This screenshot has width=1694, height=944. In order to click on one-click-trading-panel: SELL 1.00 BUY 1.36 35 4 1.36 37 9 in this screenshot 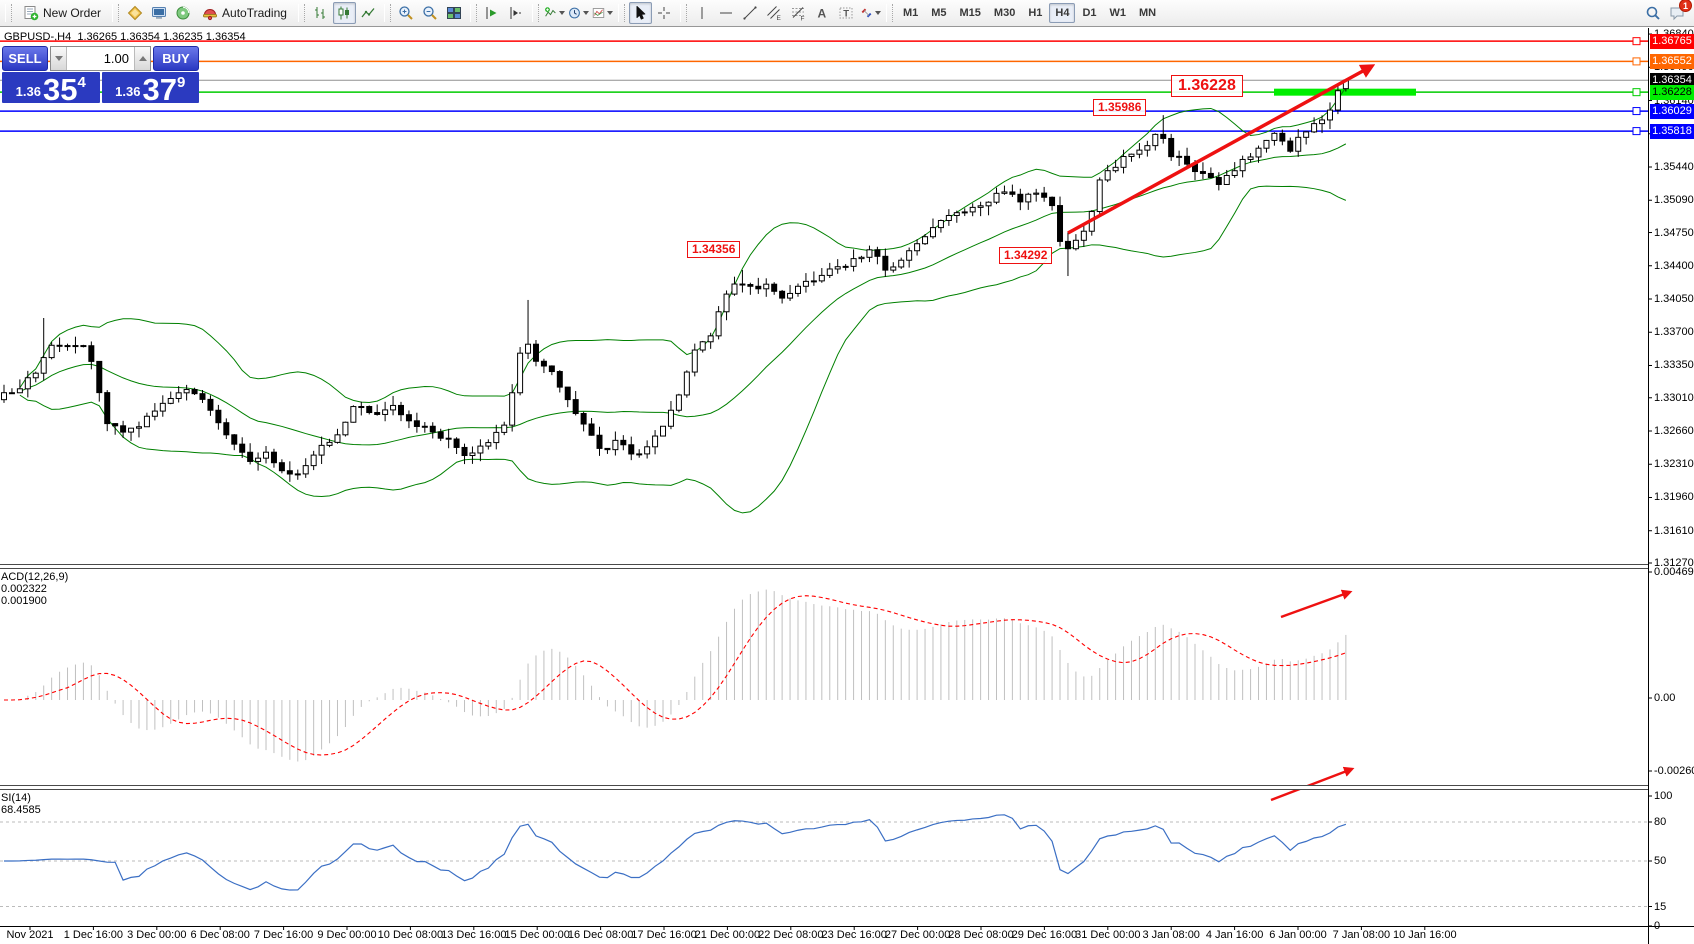, I will do `click(100, 76)`.